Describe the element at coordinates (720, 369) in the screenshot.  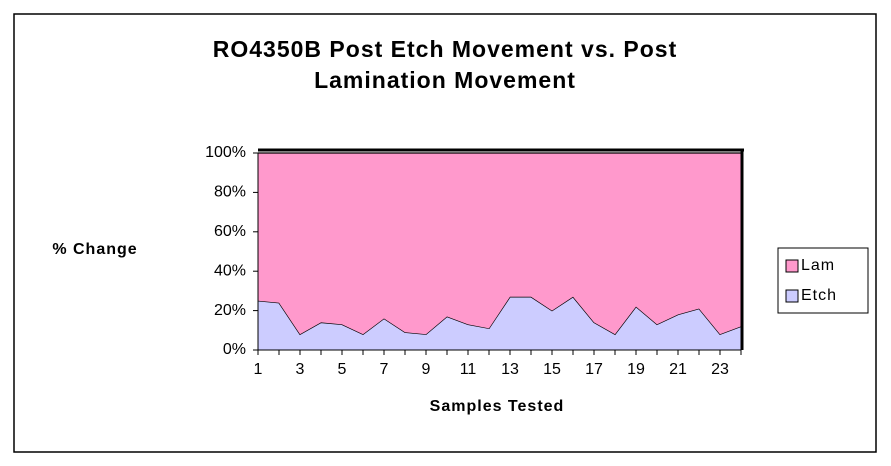
I see `x-tick-label: 23` at that location.